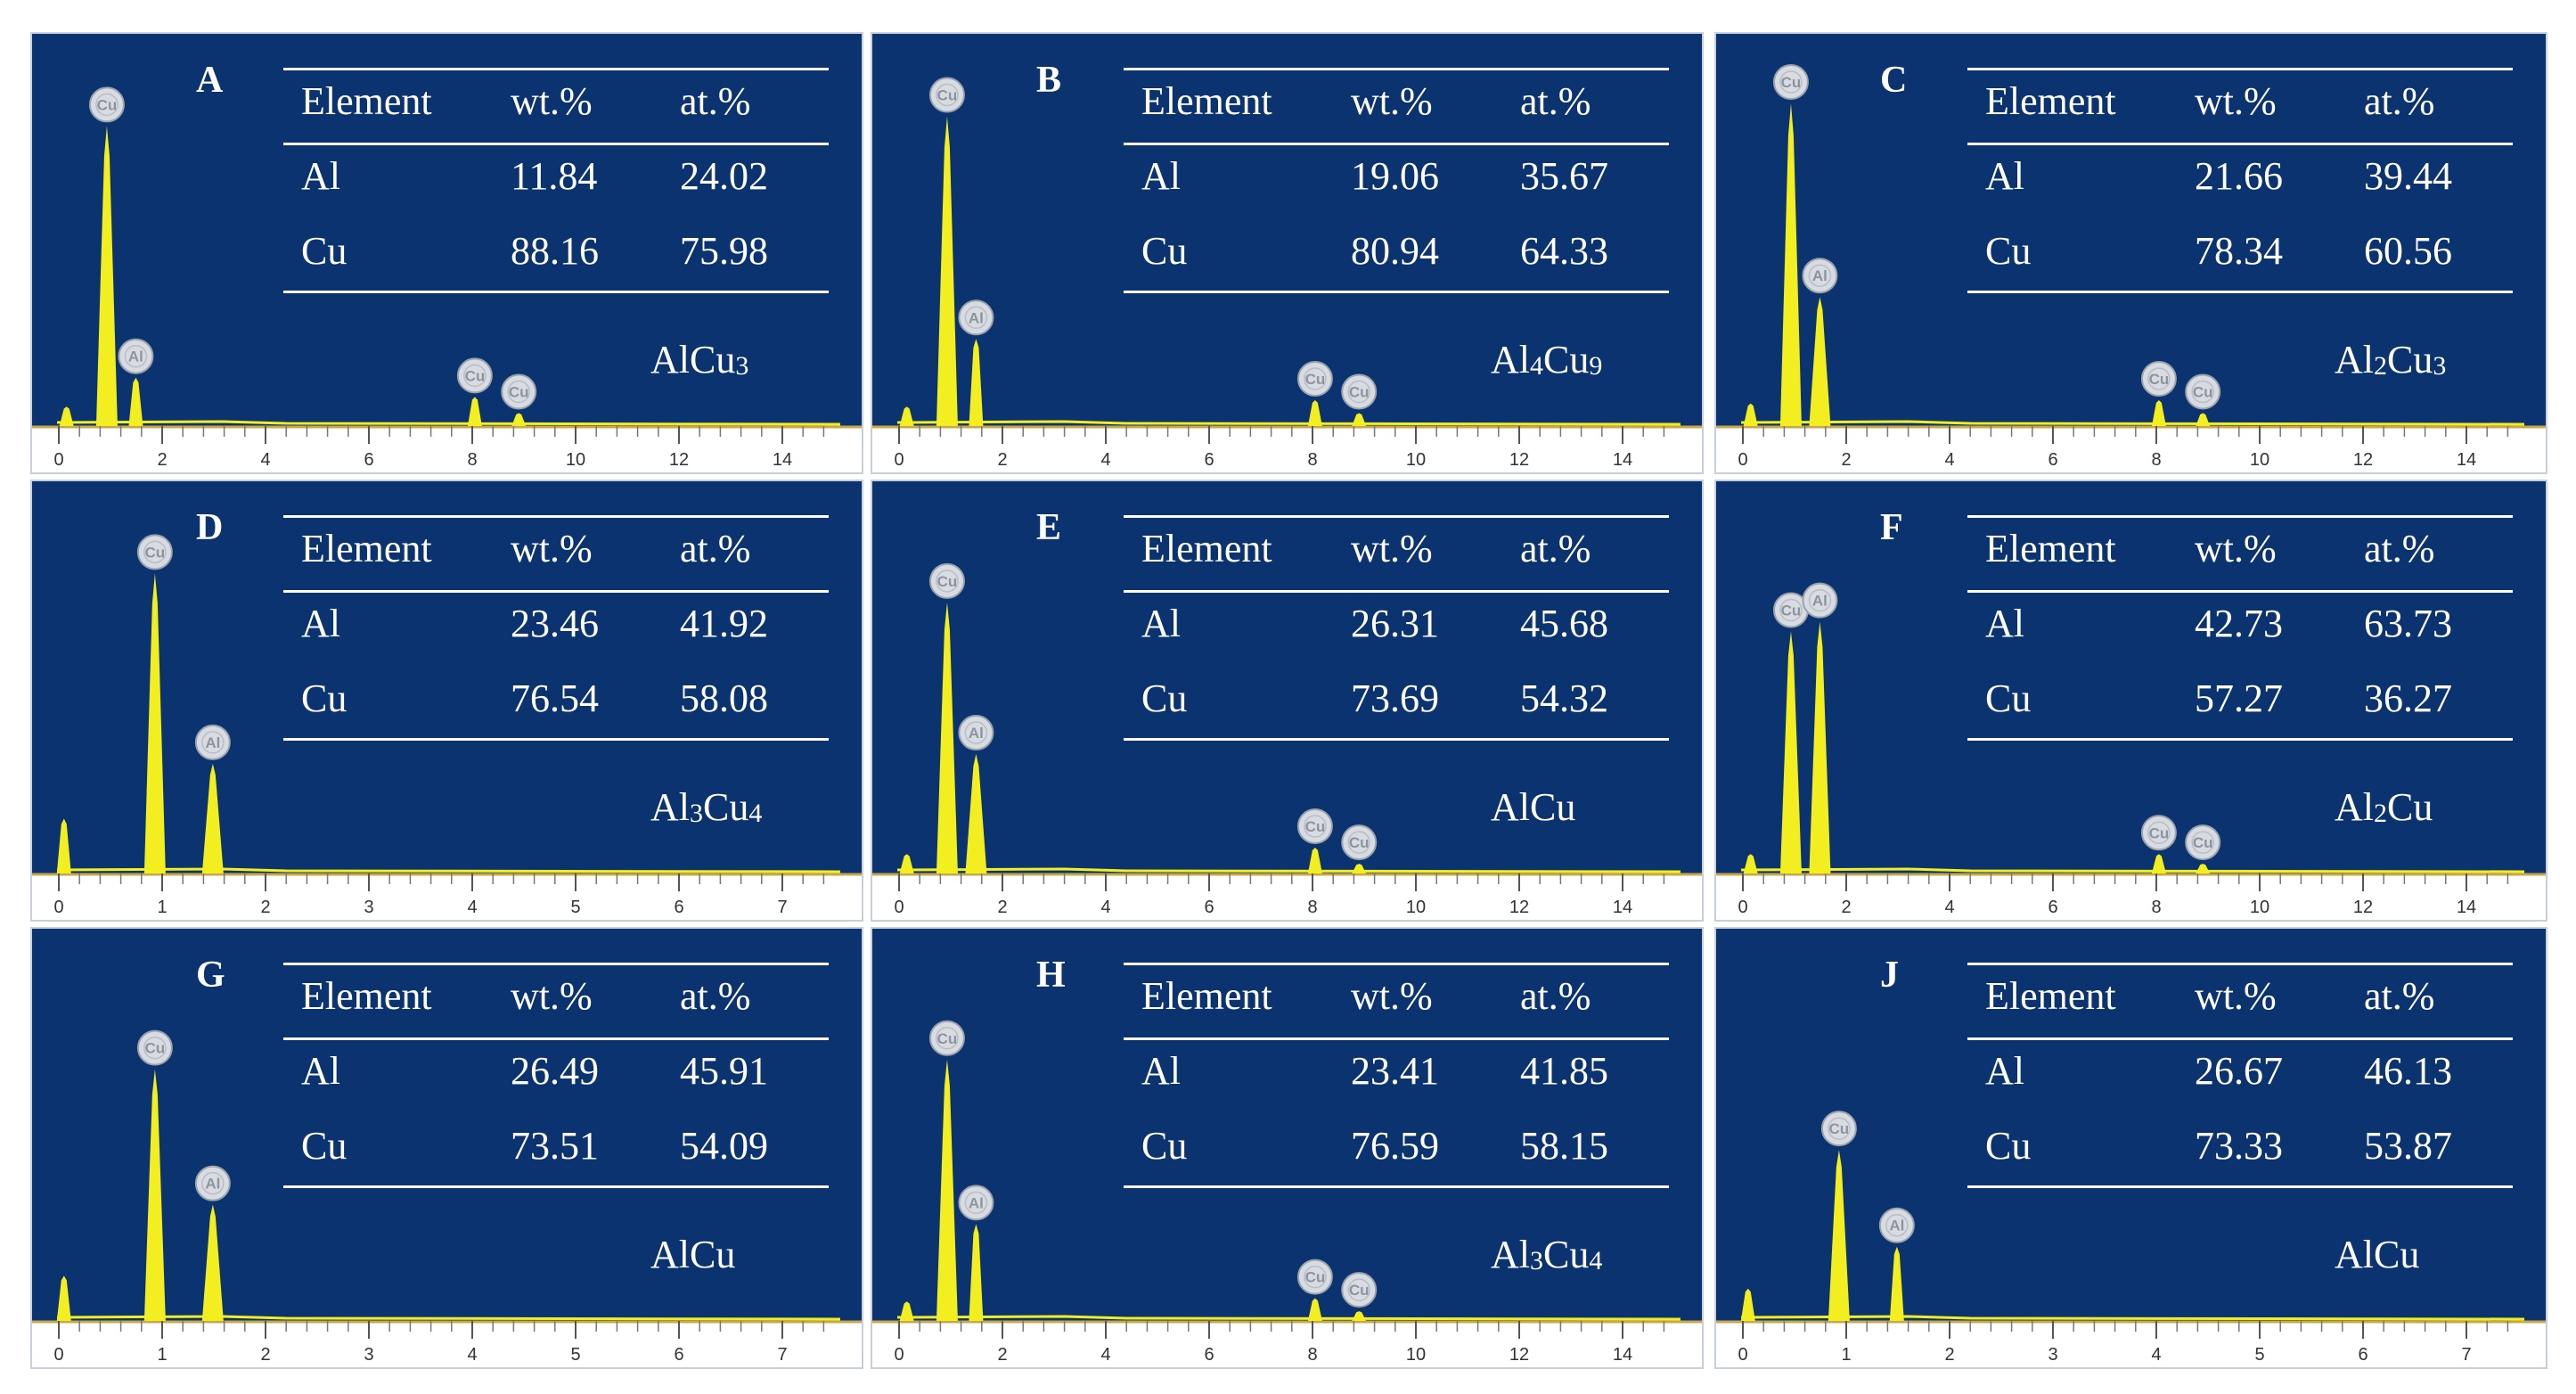 This screenshot has height=1394, width=2576. Describe the element at coordinates (1891, 527) in the screenshot. I see `panel-label: F` at that location.